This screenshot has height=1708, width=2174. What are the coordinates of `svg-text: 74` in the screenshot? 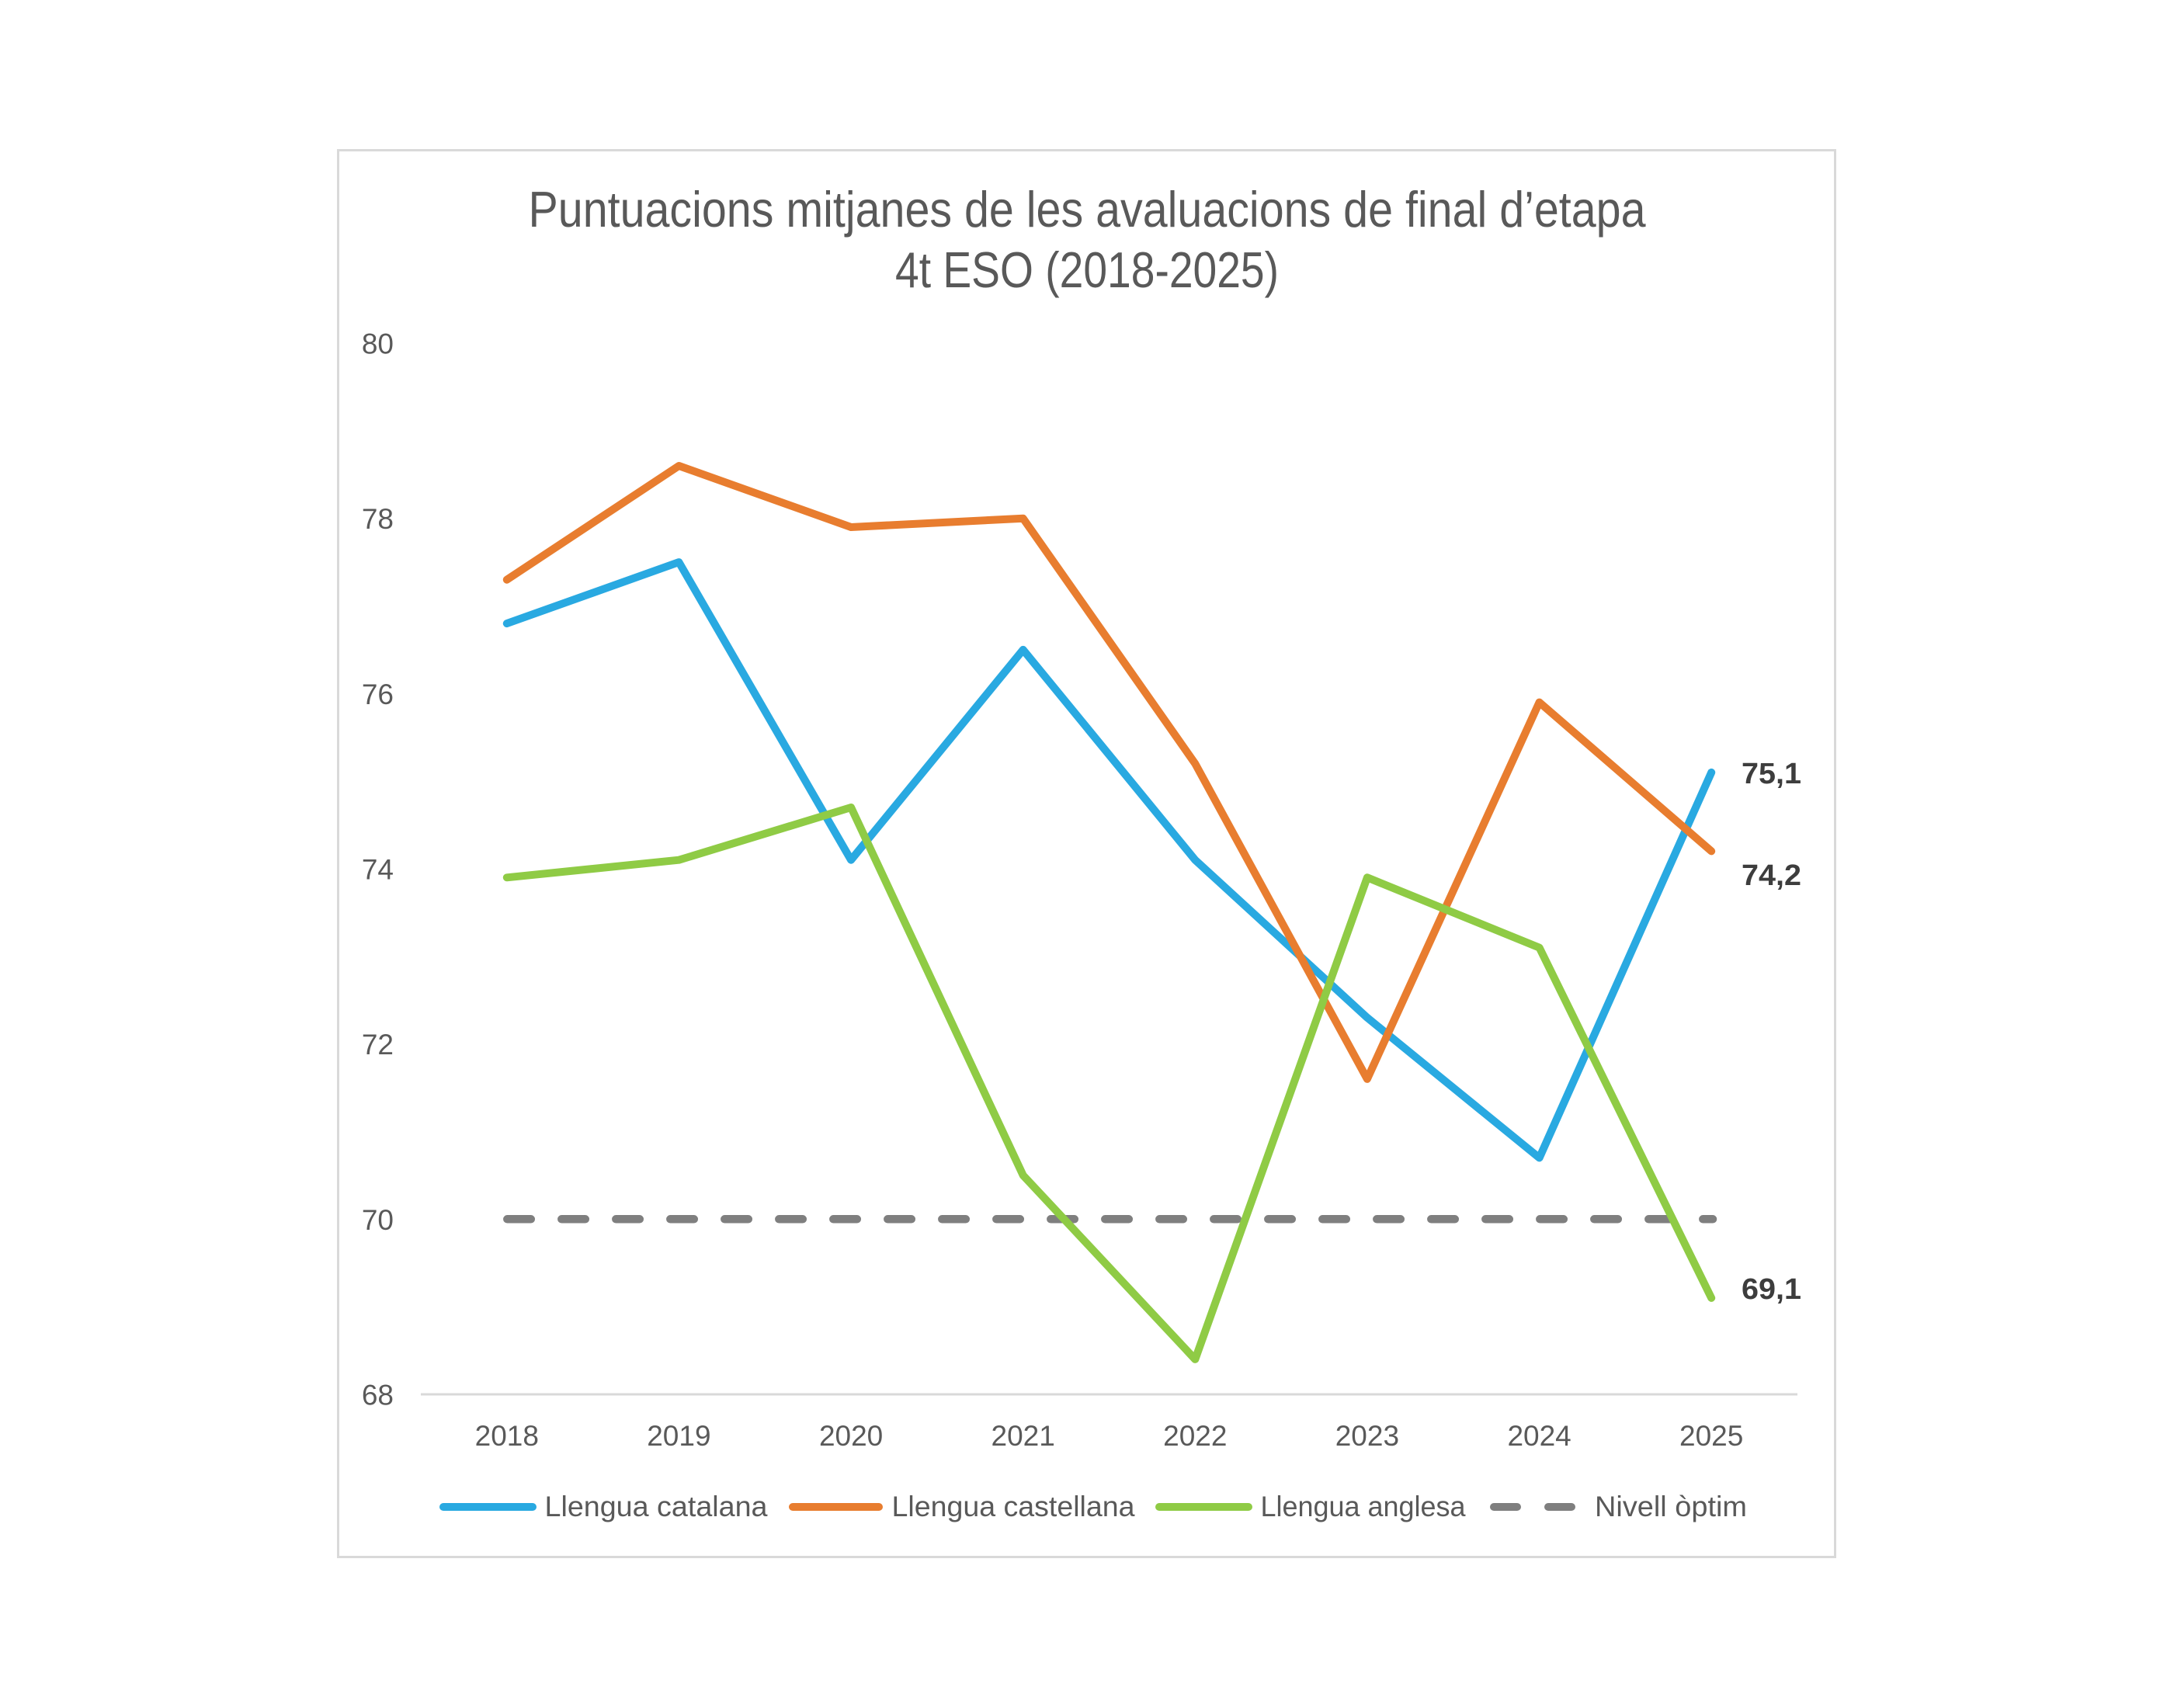 It's located at (378, 870).